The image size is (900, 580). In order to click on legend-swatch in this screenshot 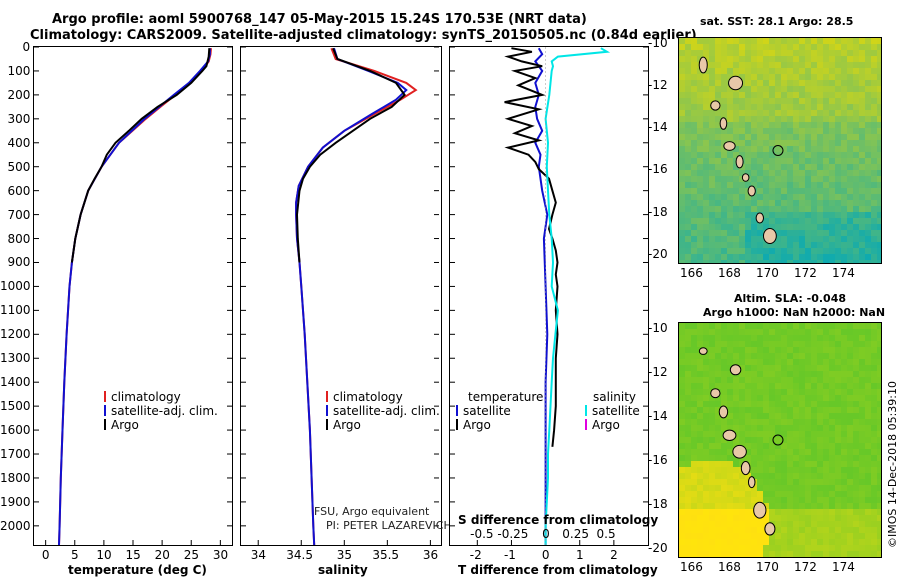, I will do `click(586, 410)`.